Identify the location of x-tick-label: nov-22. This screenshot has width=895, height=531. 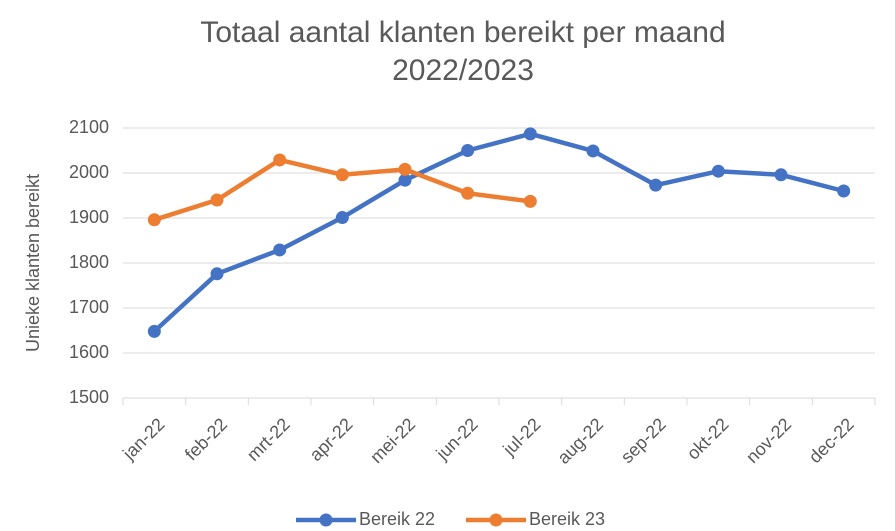
(768, 440).